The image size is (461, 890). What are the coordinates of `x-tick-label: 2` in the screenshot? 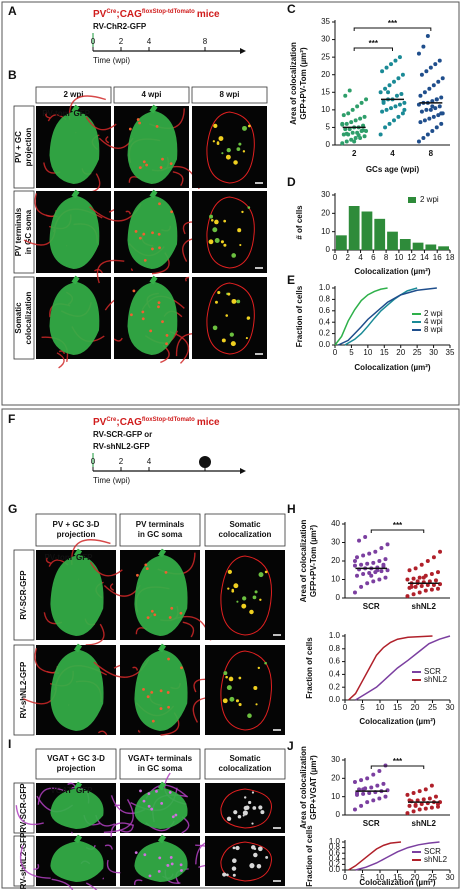 It's located at (348, 257).